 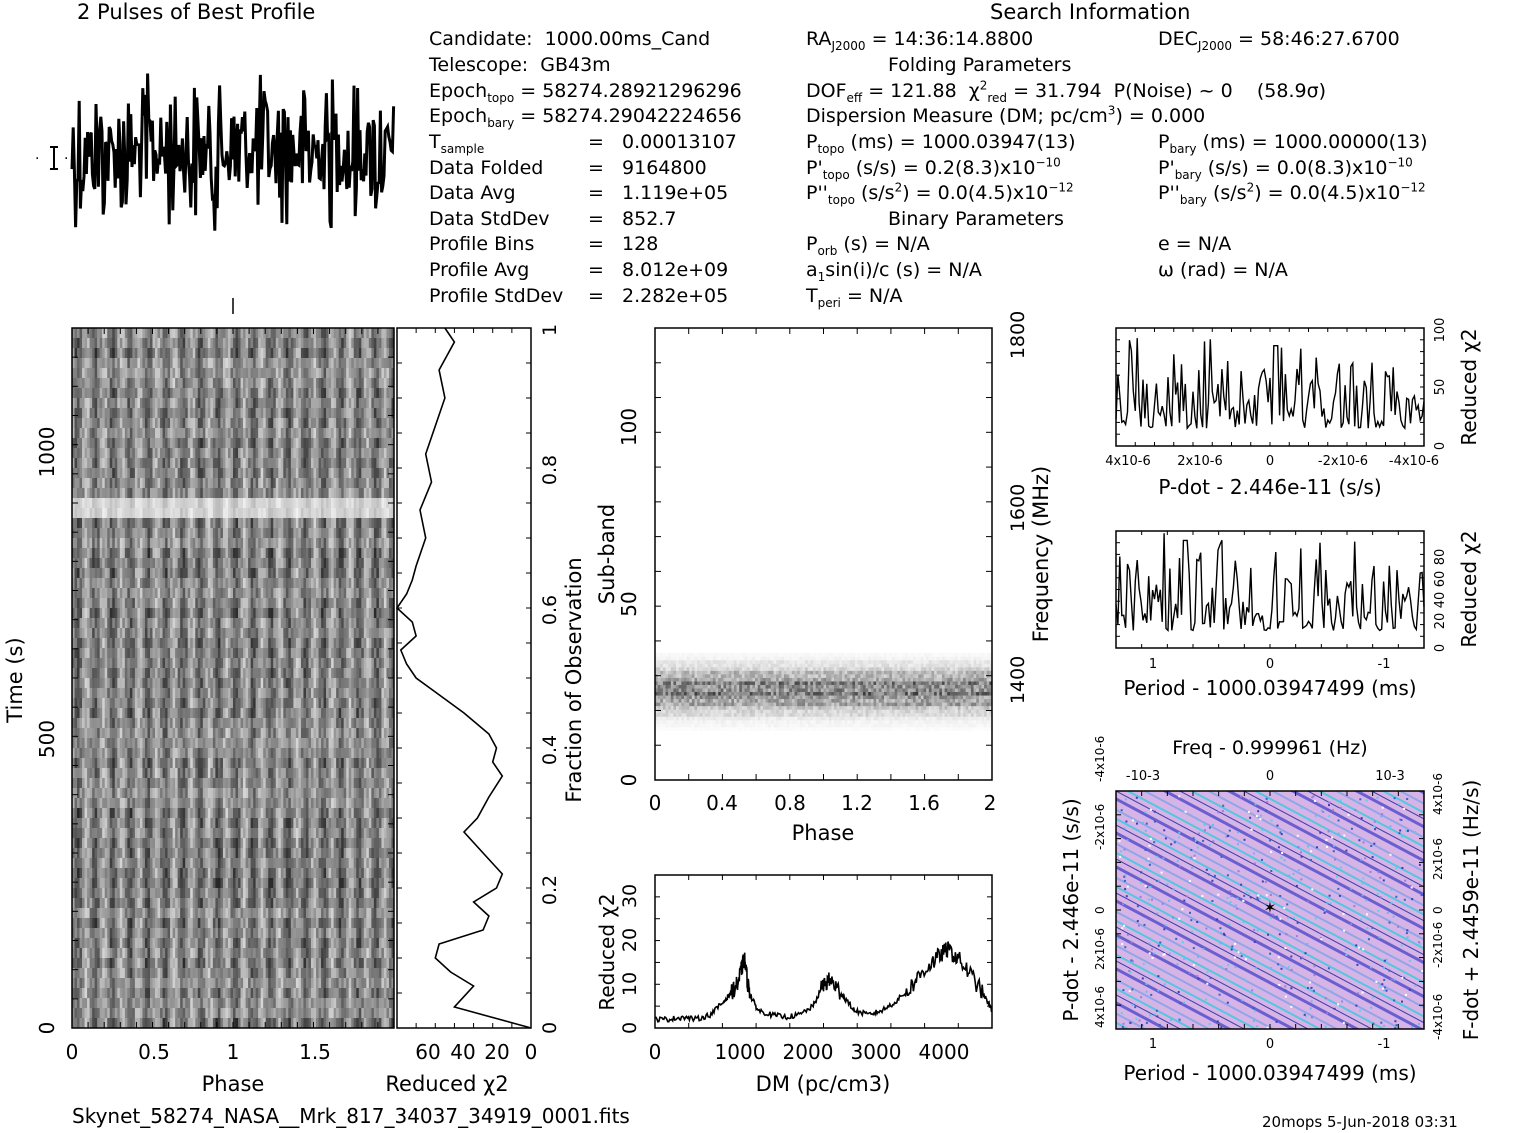 What do you see at coordinates (1195, 244) in the screenshot?
I see `search-e: e = N/A` at bounding box center [1195, 244].